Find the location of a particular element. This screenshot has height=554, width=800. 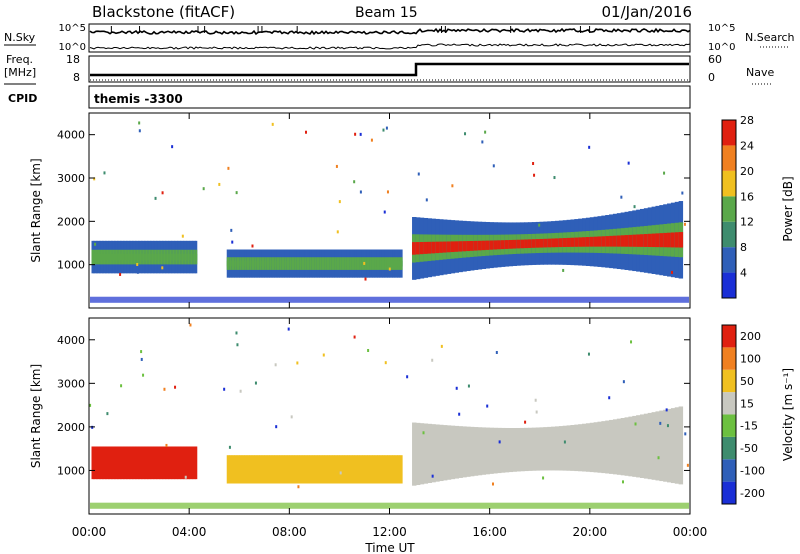

velocity-ylabel: Slant Range [km] is located at coordinates (36, 416).